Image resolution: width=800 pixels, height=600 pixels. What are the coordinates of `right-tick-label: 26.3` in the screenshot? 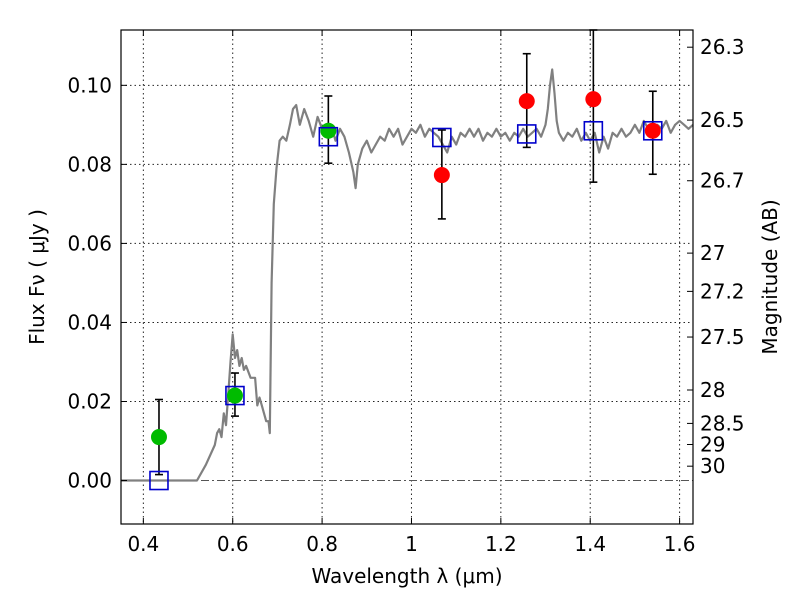 It's located at (722, 47).